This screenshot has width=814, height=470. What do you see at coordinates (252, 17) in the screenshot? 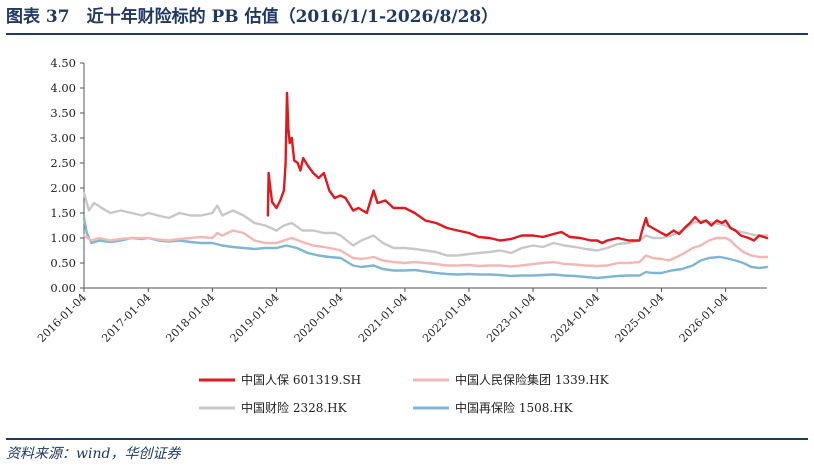
I see `chart-title: 图表 37 近十年财险标的 PB 估值（2016/1/1-2026/8/28）` at bounding box center [252, 17].